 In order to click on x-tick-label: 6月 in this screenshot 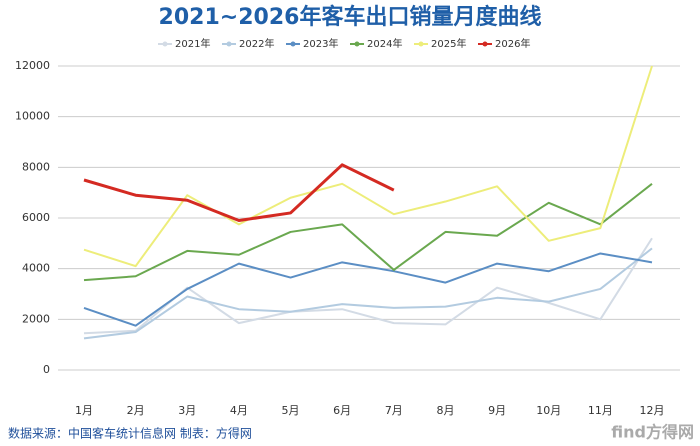, I will do `click(342, 410)`.